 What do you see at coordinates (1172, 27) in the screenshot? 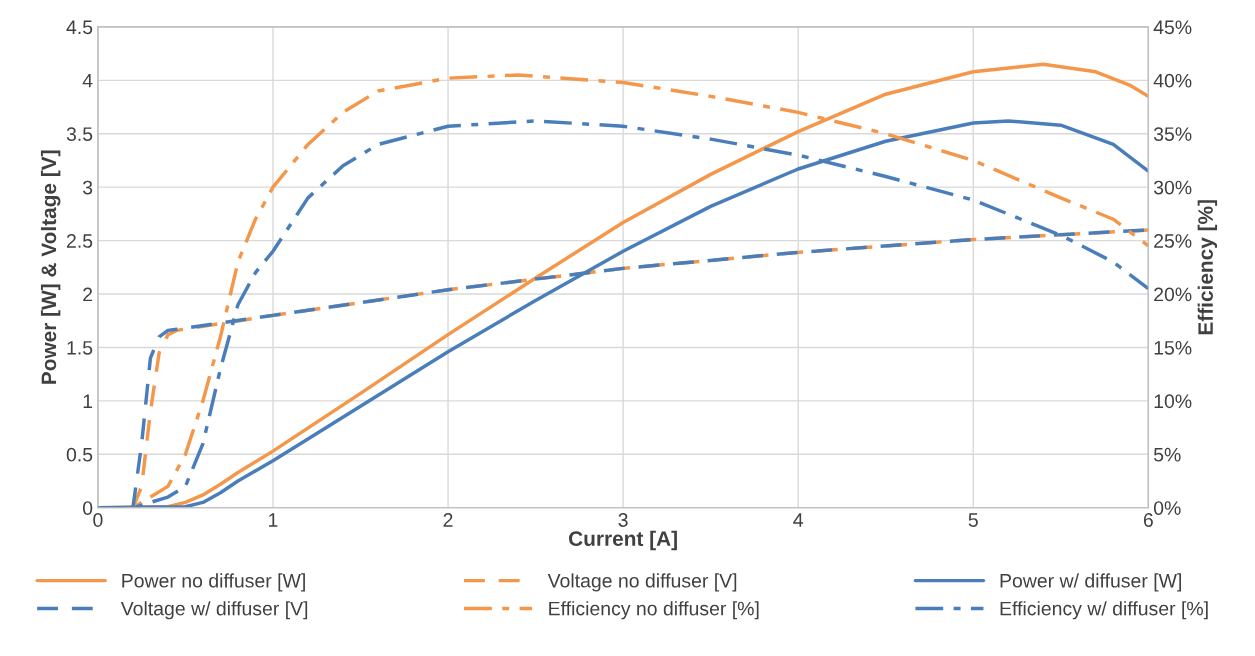
I see `y2-tick-label: 45%` at bounding box center [1172, 27].